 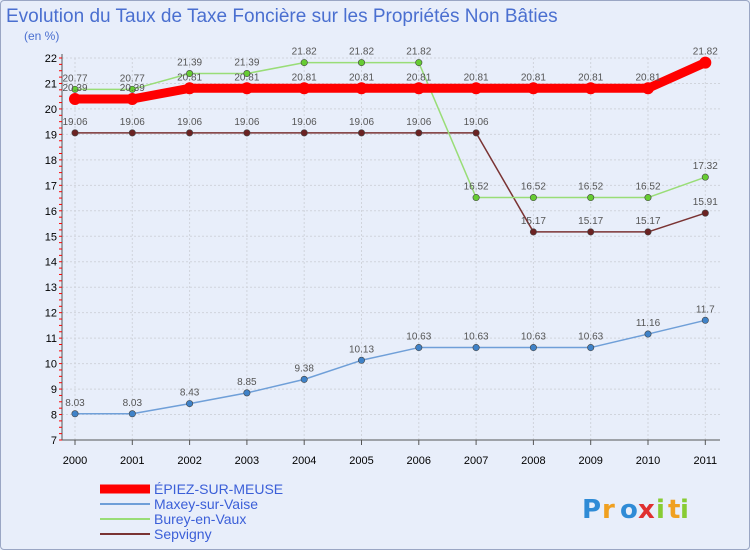 I want to click on data-label: 8.85, so click(x=247, y=382).